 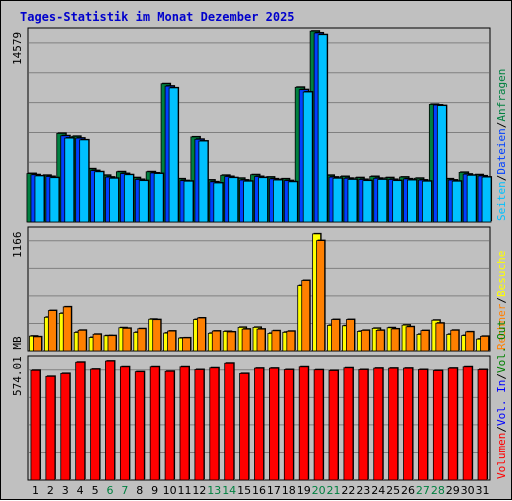 What do you see at coordinates (199, 490) in the screenshot?
I see `x-label-12: 12` at bounding box center [199, 490].